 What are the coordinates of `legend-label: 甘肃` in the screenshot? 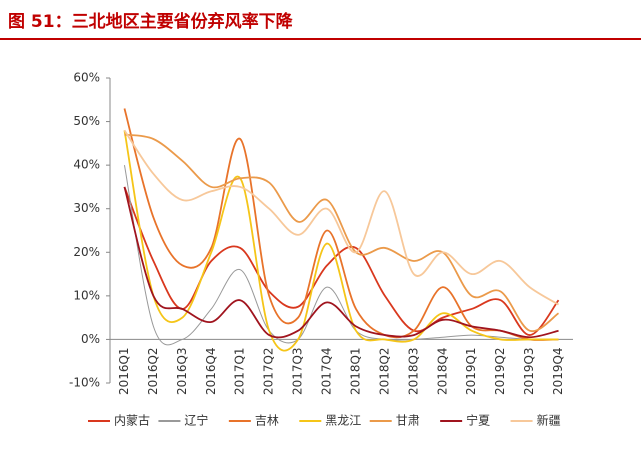 It's located at (408, 421).